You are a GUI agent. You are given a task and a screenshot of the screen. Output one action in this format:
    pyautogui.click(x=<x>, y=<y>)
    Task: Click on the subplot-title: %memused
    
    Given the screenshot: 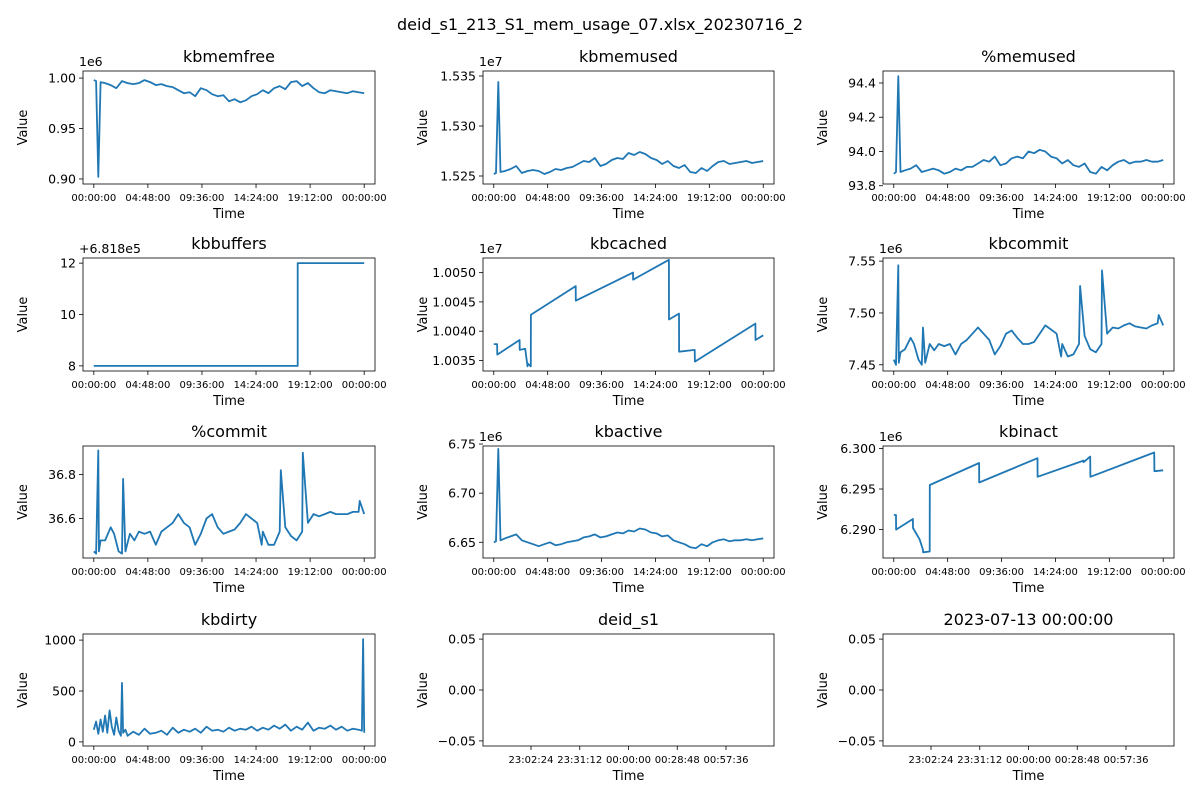 What is the action you would take?
    pyautogui.click(x=1028, y=56)
    